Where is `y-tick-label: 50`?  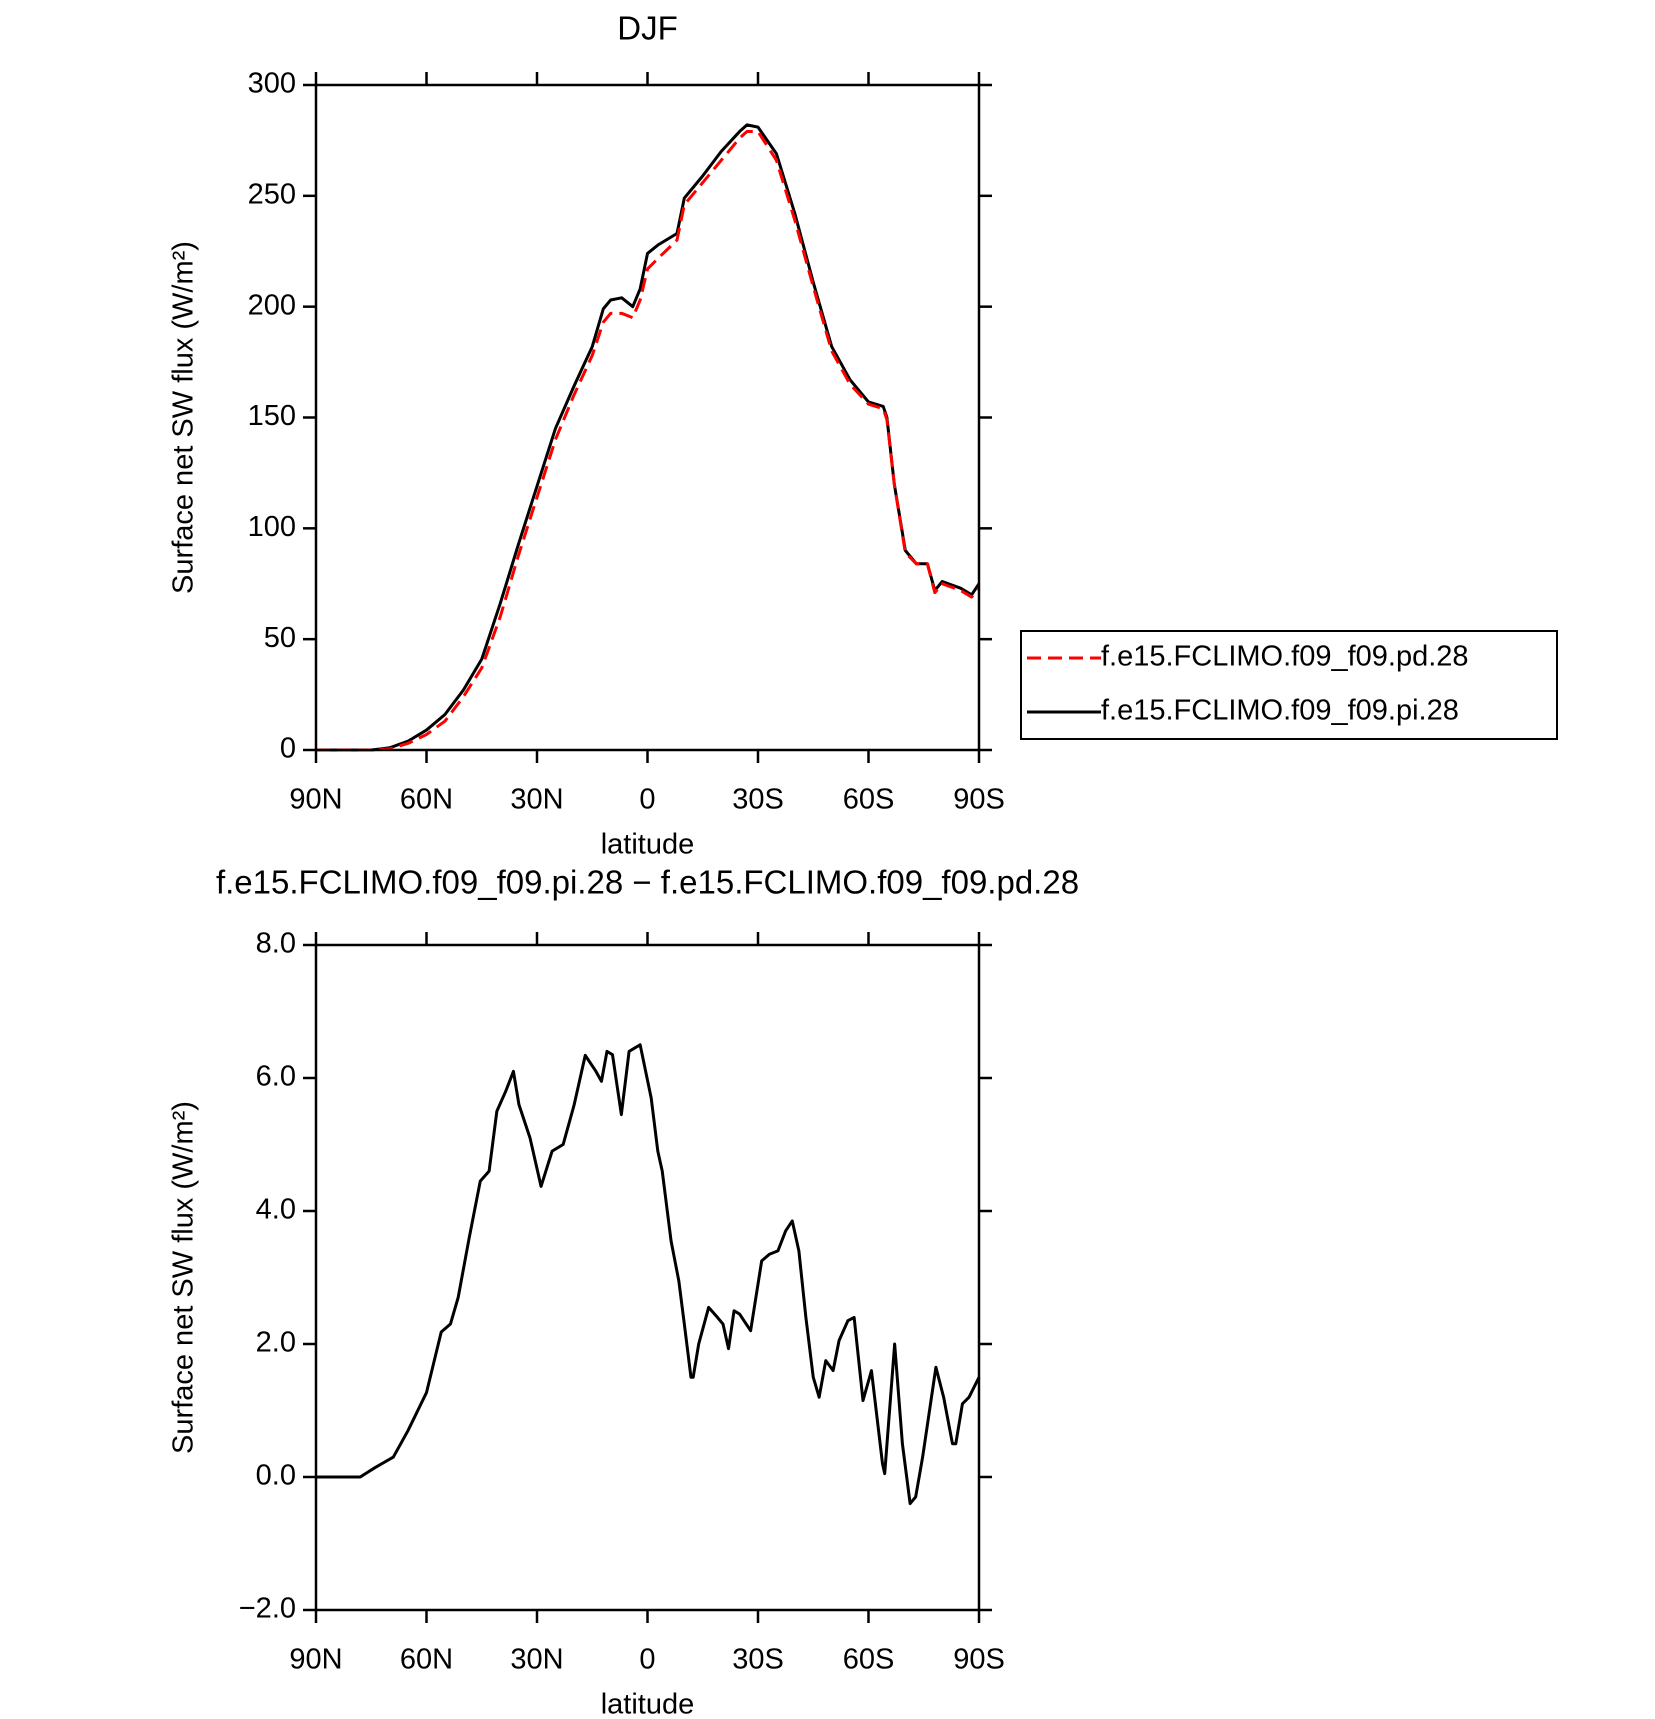 y-tick-label: 50 is located at coordinates (280, 638).